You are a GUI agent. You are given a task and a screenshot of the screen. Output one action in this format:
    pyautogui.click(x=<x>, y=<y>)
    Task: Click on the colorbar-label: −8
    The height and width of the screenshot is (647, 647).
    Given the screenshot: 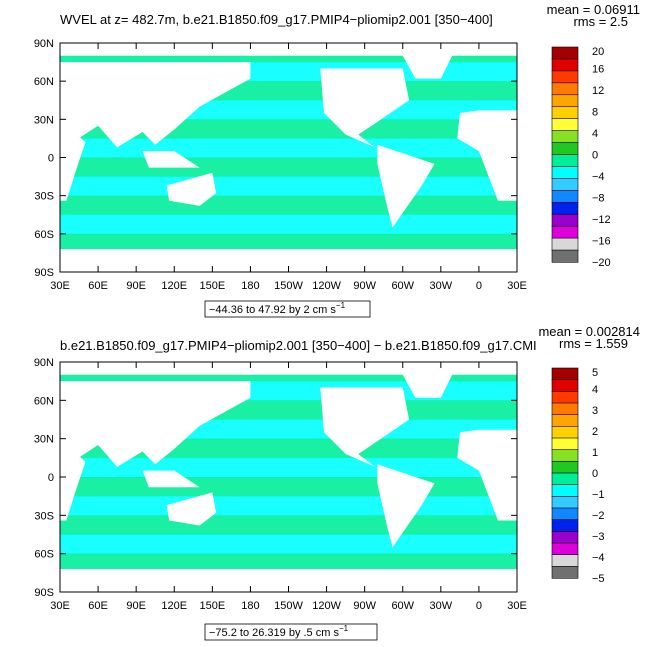 What is the action you would take?
    pyautogui.click(x=598, y=199)
    